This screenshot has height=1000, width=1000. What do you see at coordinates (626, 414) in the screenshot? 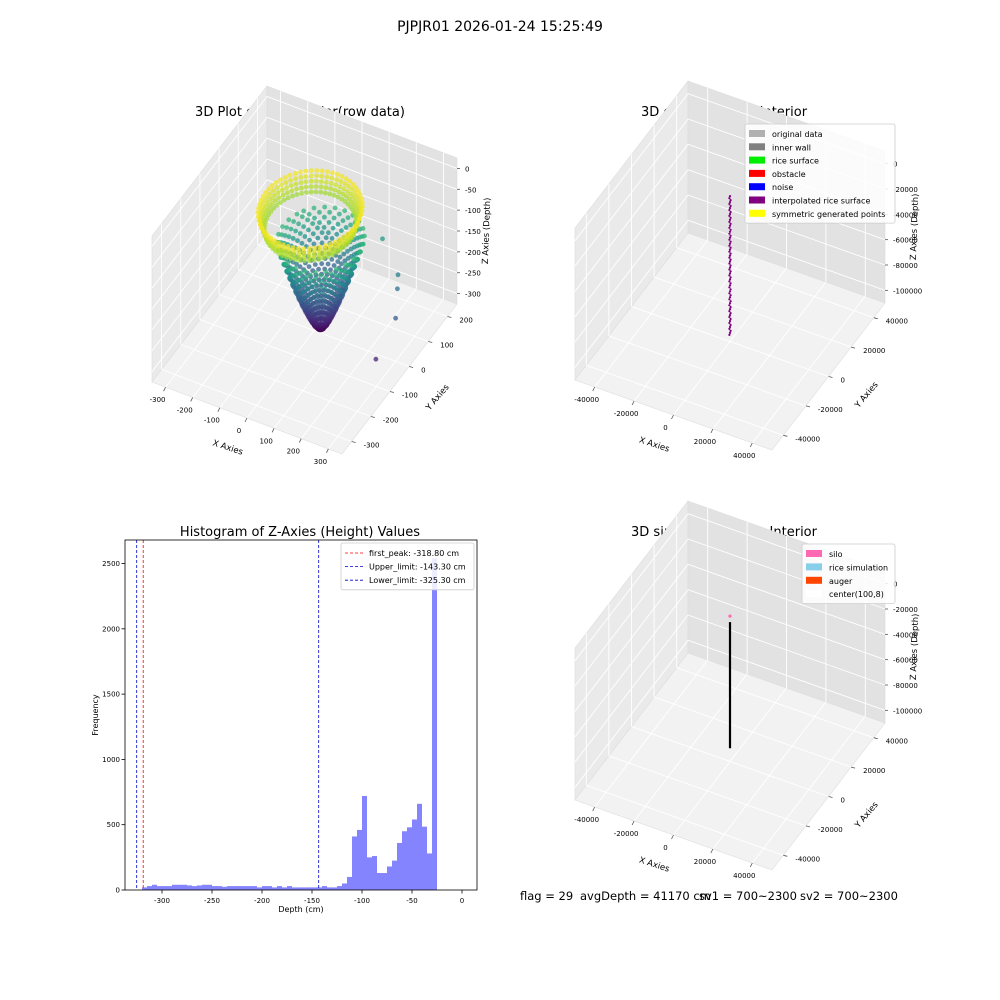
I see `classify-plot-xtick-label: -20000` at bounding box center [626, 414].